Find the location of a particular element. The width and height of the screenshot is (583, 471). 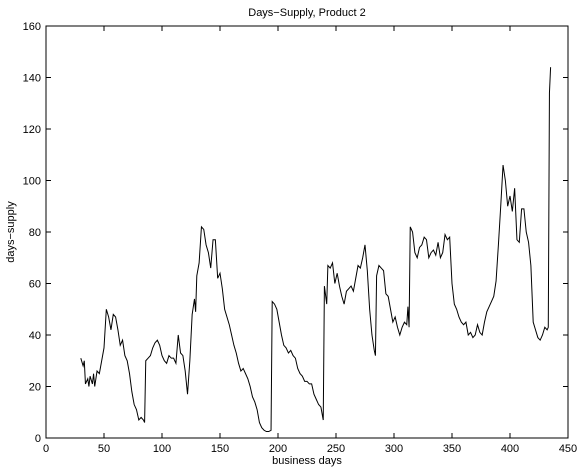

y-tick-label: 140 is located at coordinates (32, 79).